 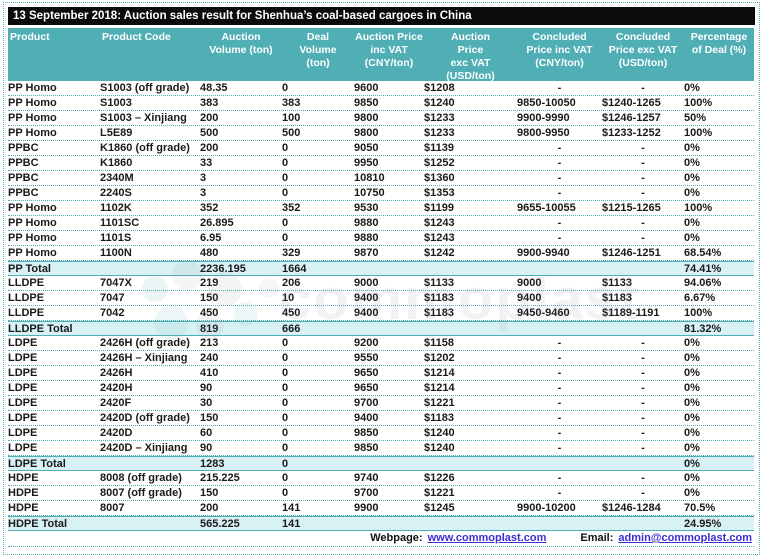 What do you see at coordinates (700, 298) in the screenshot?
I see `table-cell: 6.67%` at bounding box center [700, 298].